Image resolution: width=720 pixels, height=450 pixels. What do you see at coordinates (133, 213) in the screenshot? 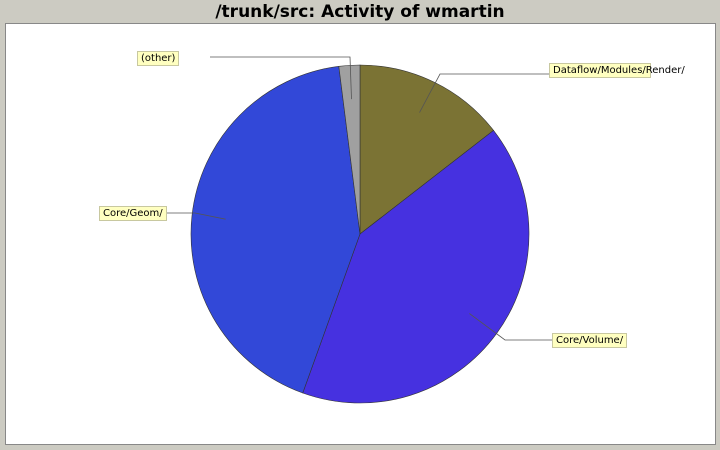
I see `slice-label-core-geom: Core/Geom/` at bounding box center [133, 213].